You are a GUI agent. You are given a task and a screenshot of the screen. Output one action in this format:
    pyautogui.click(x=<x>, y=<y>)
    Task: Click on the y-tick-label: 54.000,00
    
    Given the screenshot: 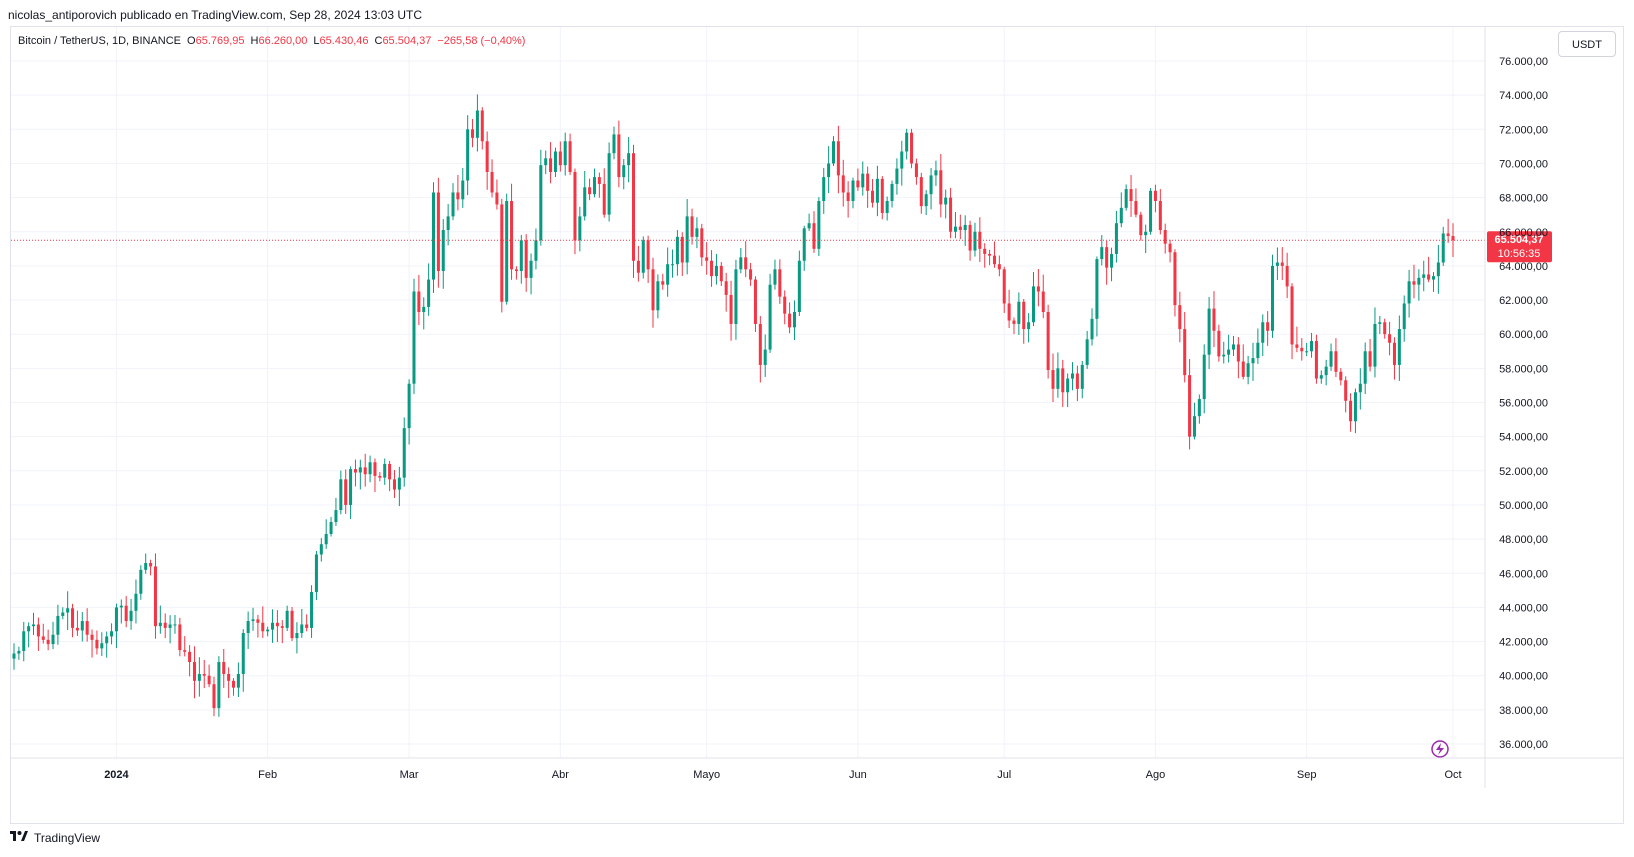 What is the action you would take?
    pyautogui.click(x=1523, y=438)
    